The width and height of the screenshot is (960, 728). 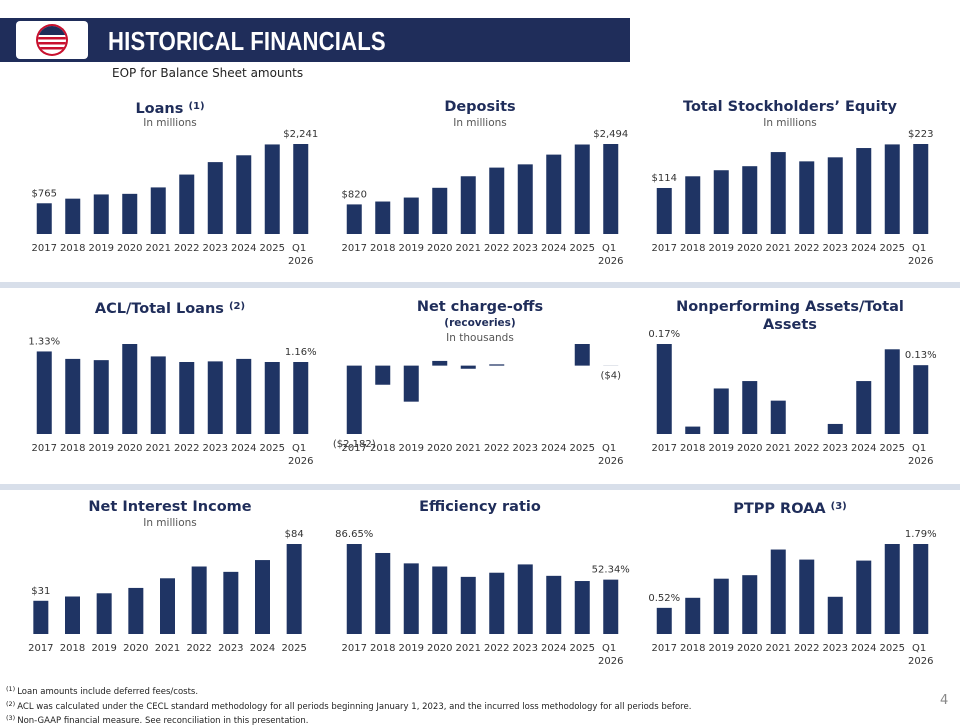 I want to click on chart-title-text: ACL/Total Loans, so click(x=159, y=309).